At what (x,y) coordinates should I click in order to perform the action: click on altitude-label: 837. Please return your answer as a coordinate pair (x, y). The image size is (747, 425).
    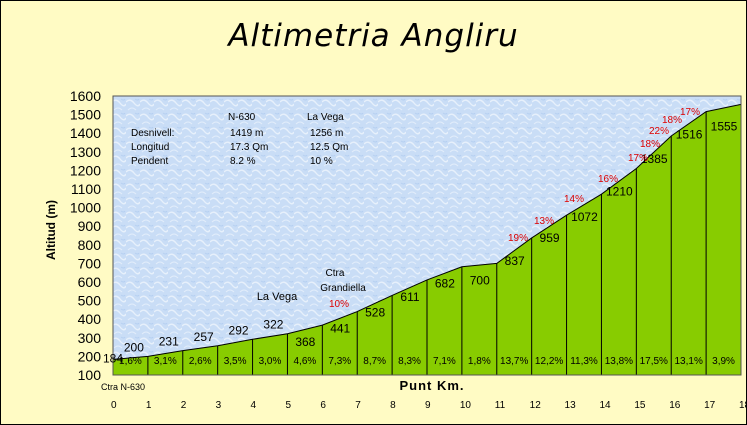
    Looking at the image, I should click on (515, 261).